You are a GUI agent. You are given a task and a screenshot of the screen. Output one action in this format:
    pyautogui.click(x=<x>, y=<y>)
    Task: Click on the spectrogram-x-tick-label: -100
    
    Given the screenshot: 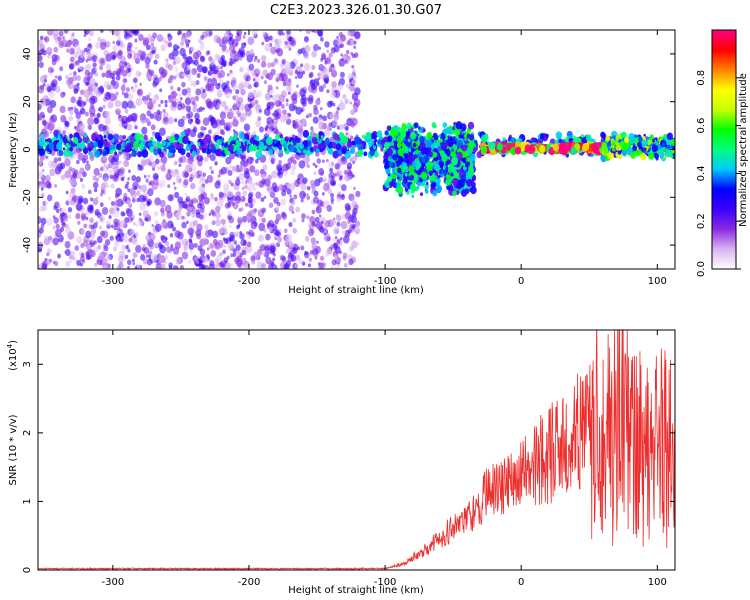 What is the action you would take?
    pyautogui.click(x=385, y=281)
    